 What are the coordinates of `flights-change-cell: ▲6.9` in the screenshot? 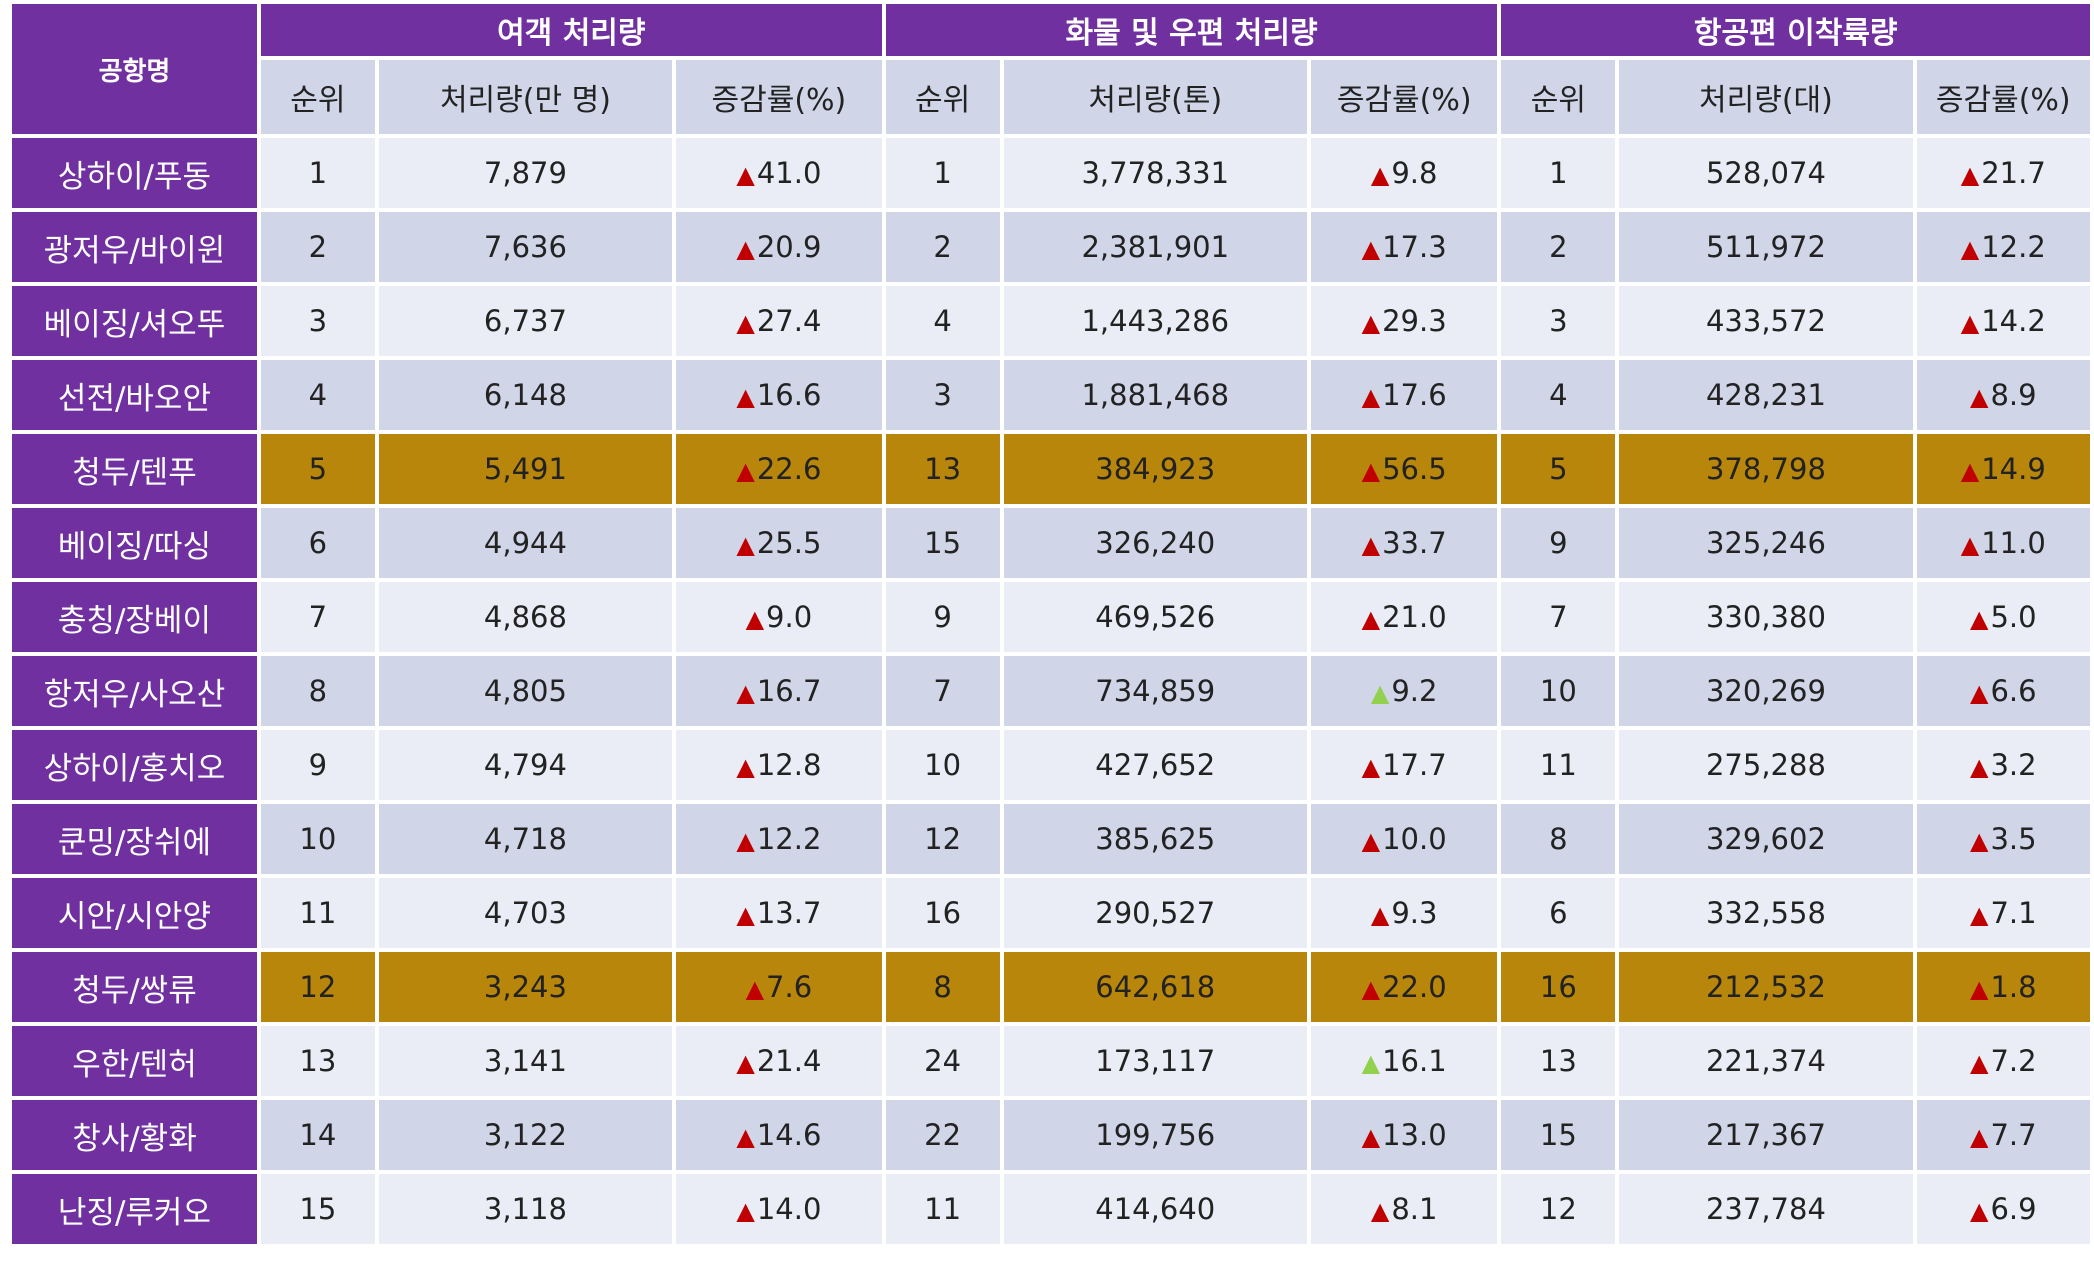 It's located at (2003, 1209).